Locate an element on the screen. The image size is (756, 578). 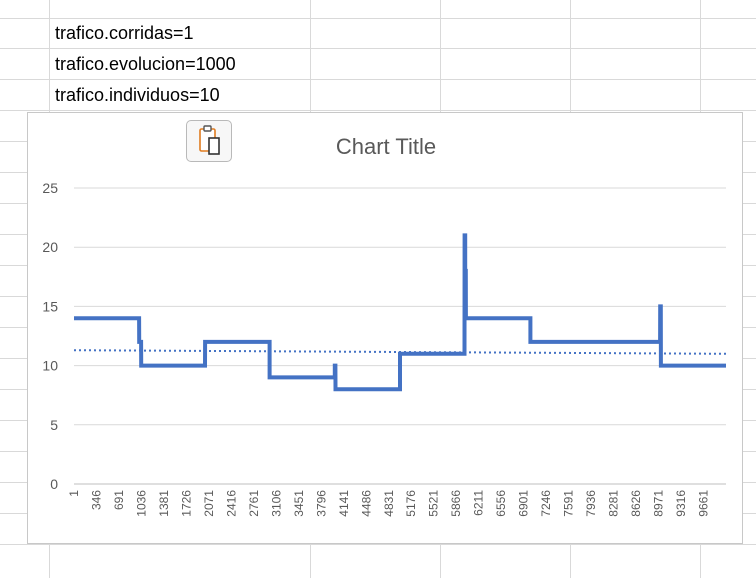
x-tick-label: 6556 is located at coordinates (501, 503).